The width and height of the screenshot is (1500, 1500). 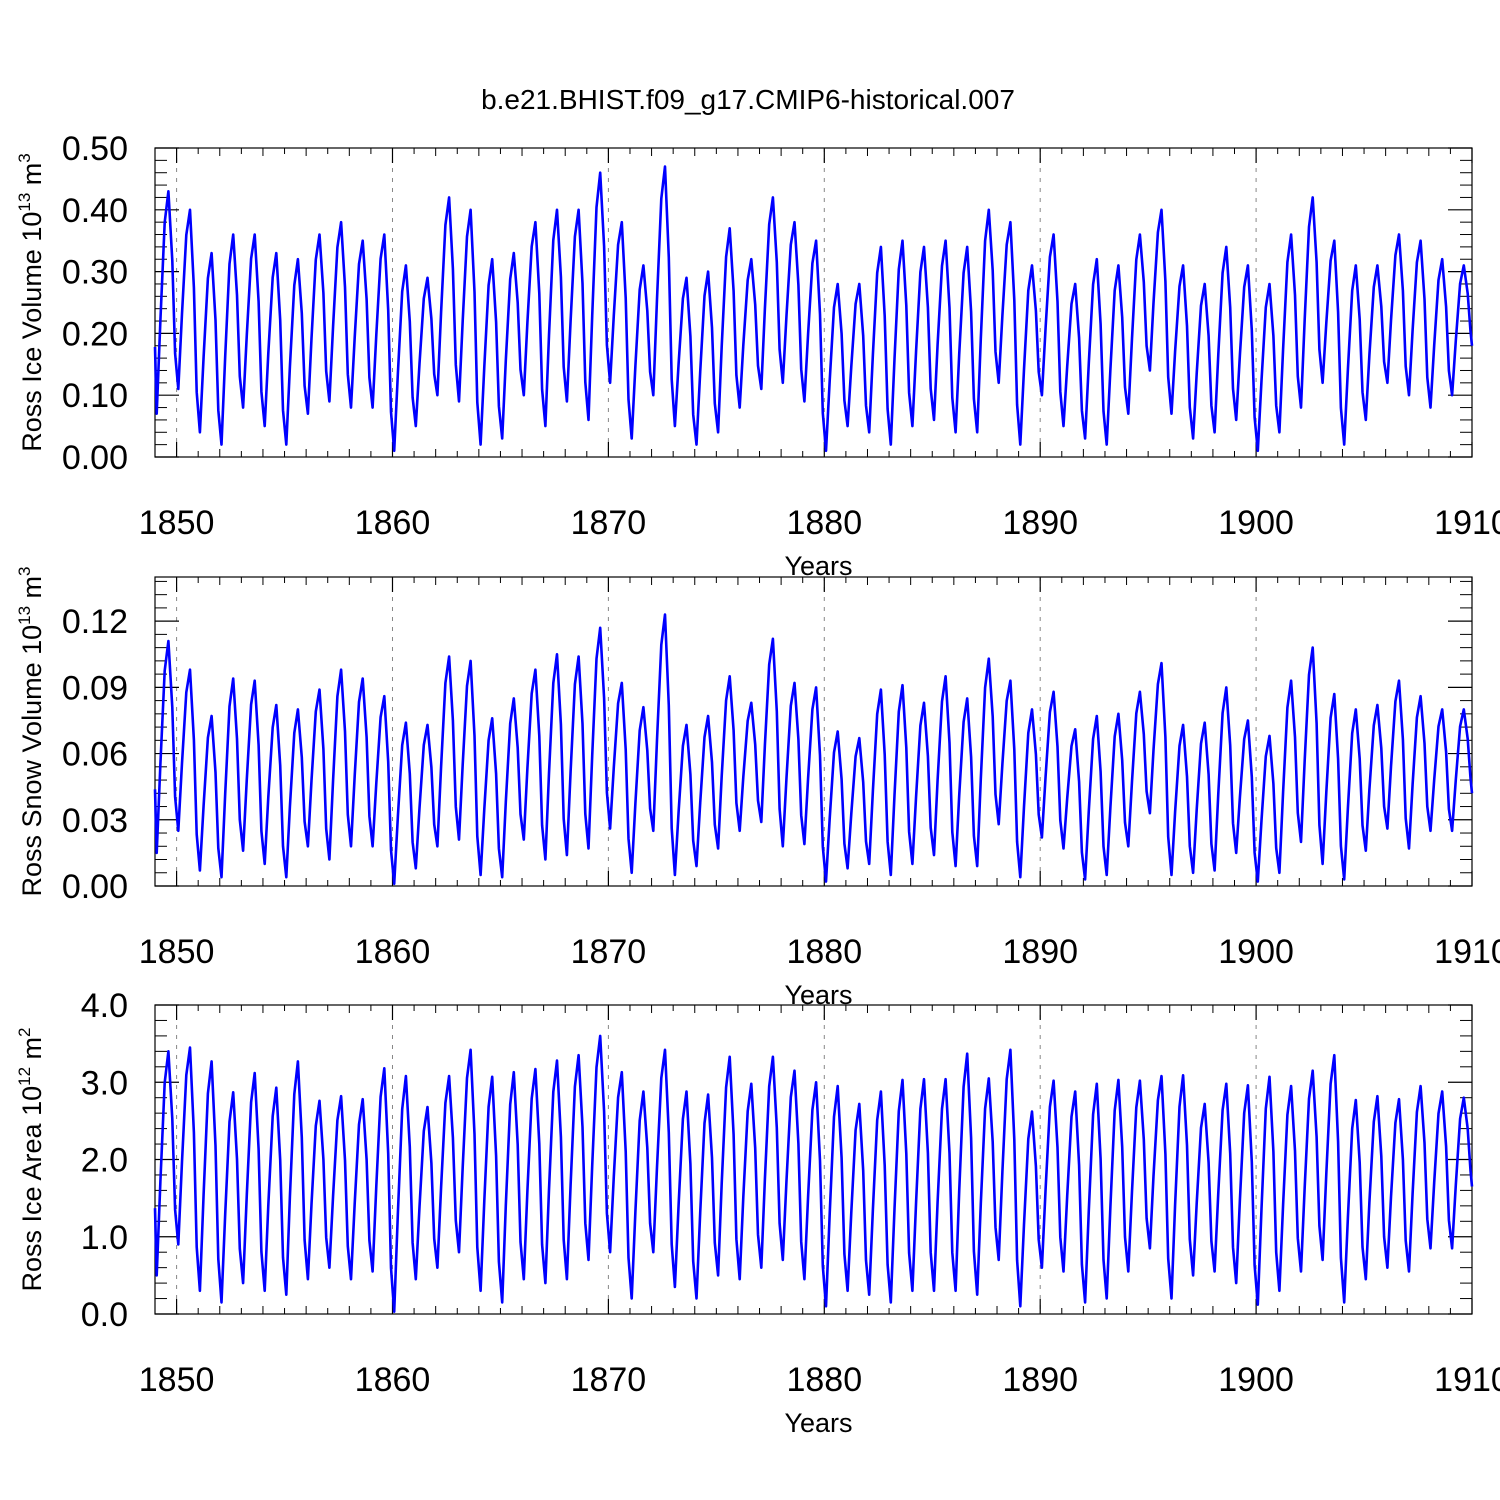 I want to click on y-tick-label: 0.03, so click(x=95, y=821).